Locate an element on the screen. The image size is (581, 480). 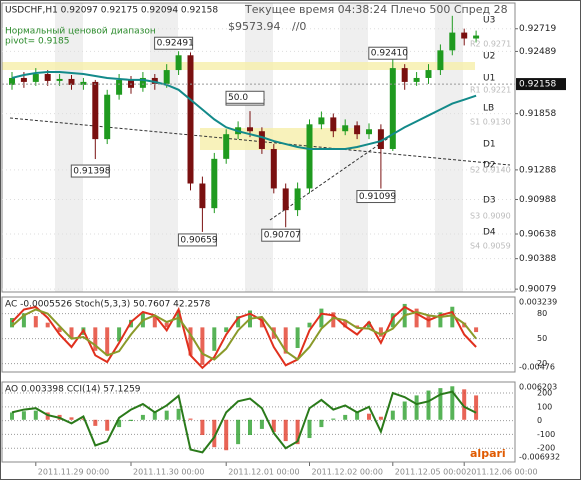
annotation: 0.91099 is located at coordinates (377, 197).